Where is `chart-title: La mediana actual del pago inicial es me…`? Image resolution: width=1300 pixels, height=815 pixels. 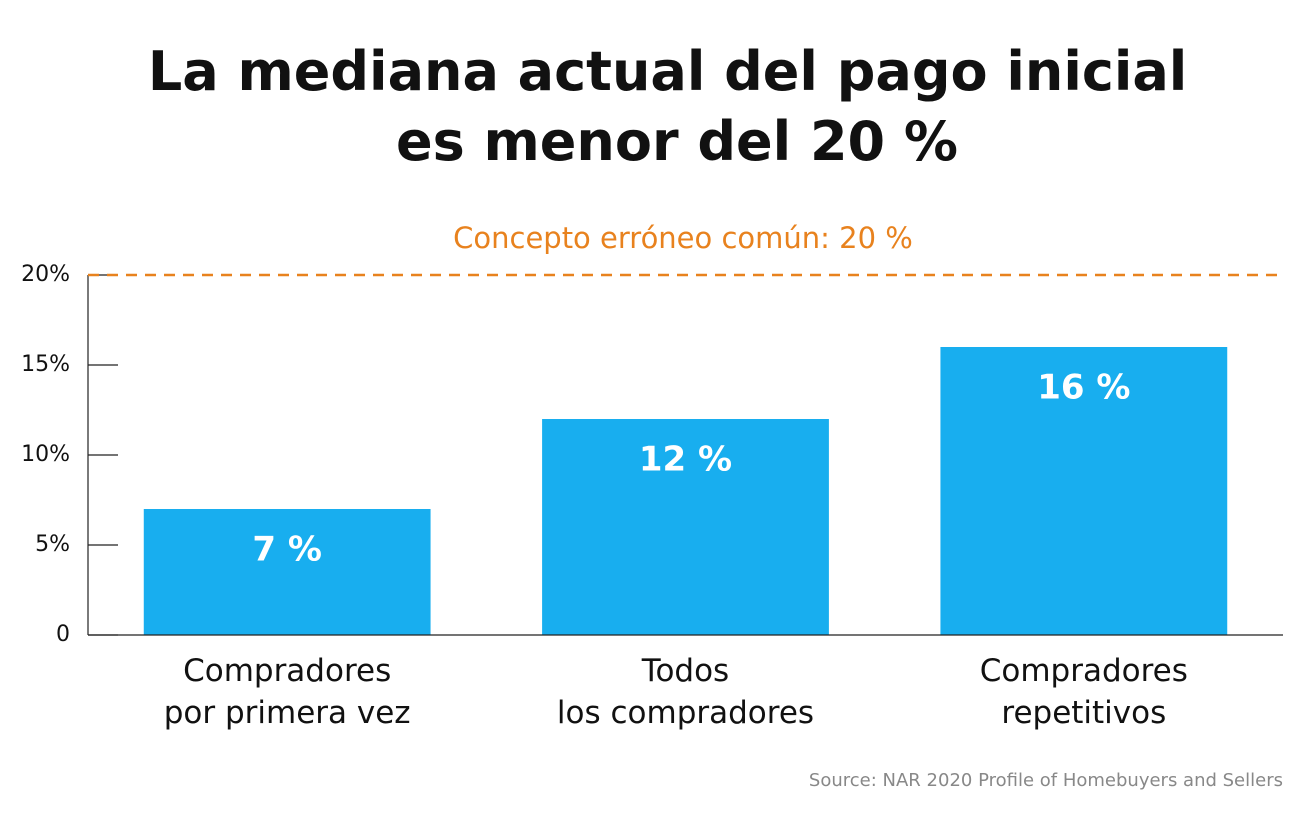
chart-title: La mediana actual del pago inicial es me… is located at coordinates (677, 106).